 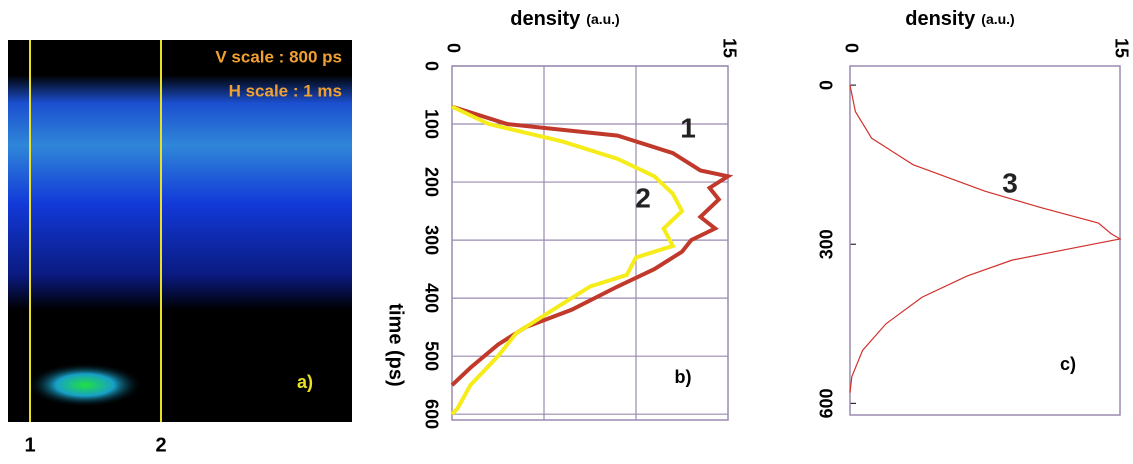 I want to click on y-tick-label: 500, so click(x=431, y=356).